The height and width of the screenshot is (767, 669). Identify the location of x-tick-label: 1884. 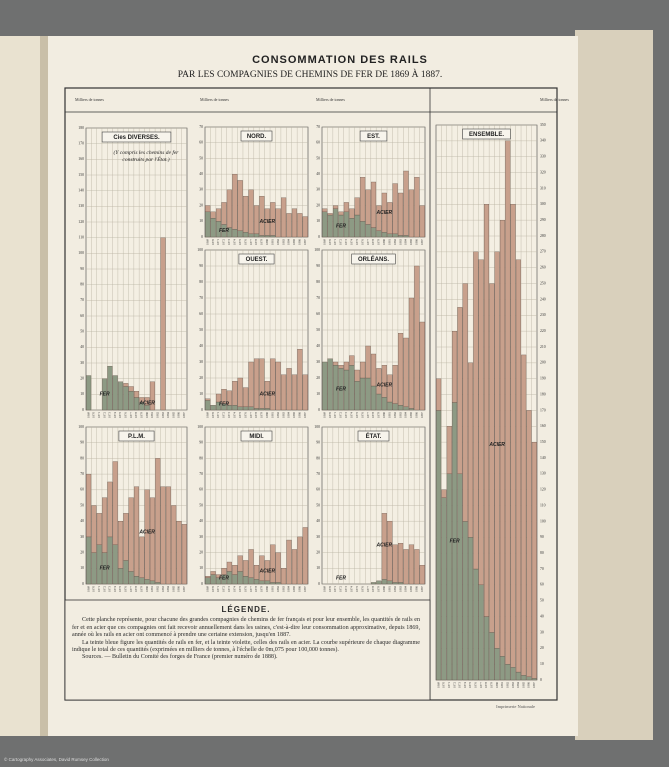
(518, 685).